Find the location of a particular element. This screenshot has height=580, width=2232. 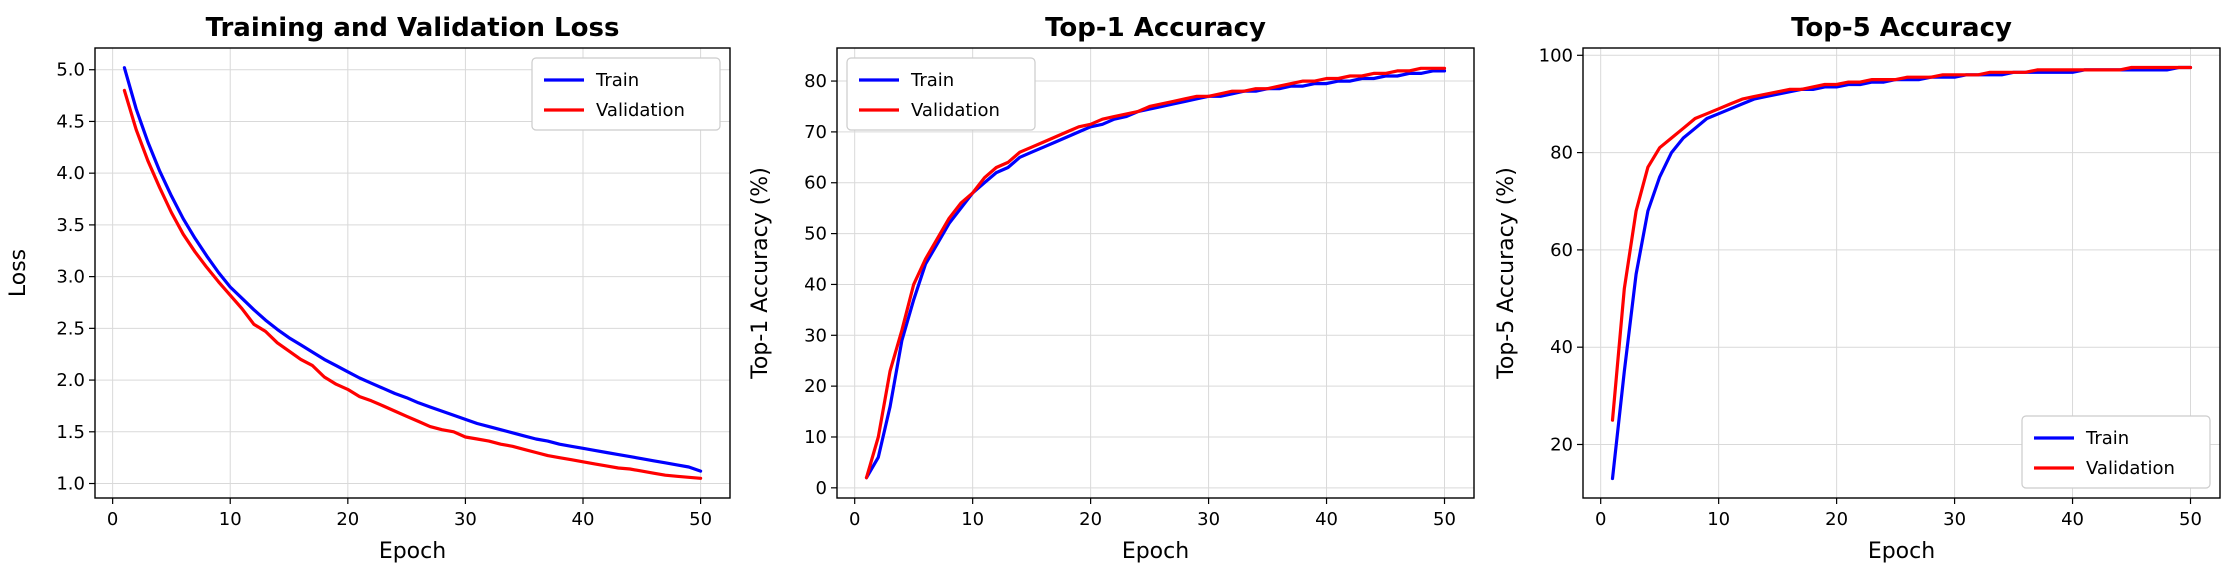

y-axis-label: Top-1 Accuracy (%) is located at coordinates (760, 273).